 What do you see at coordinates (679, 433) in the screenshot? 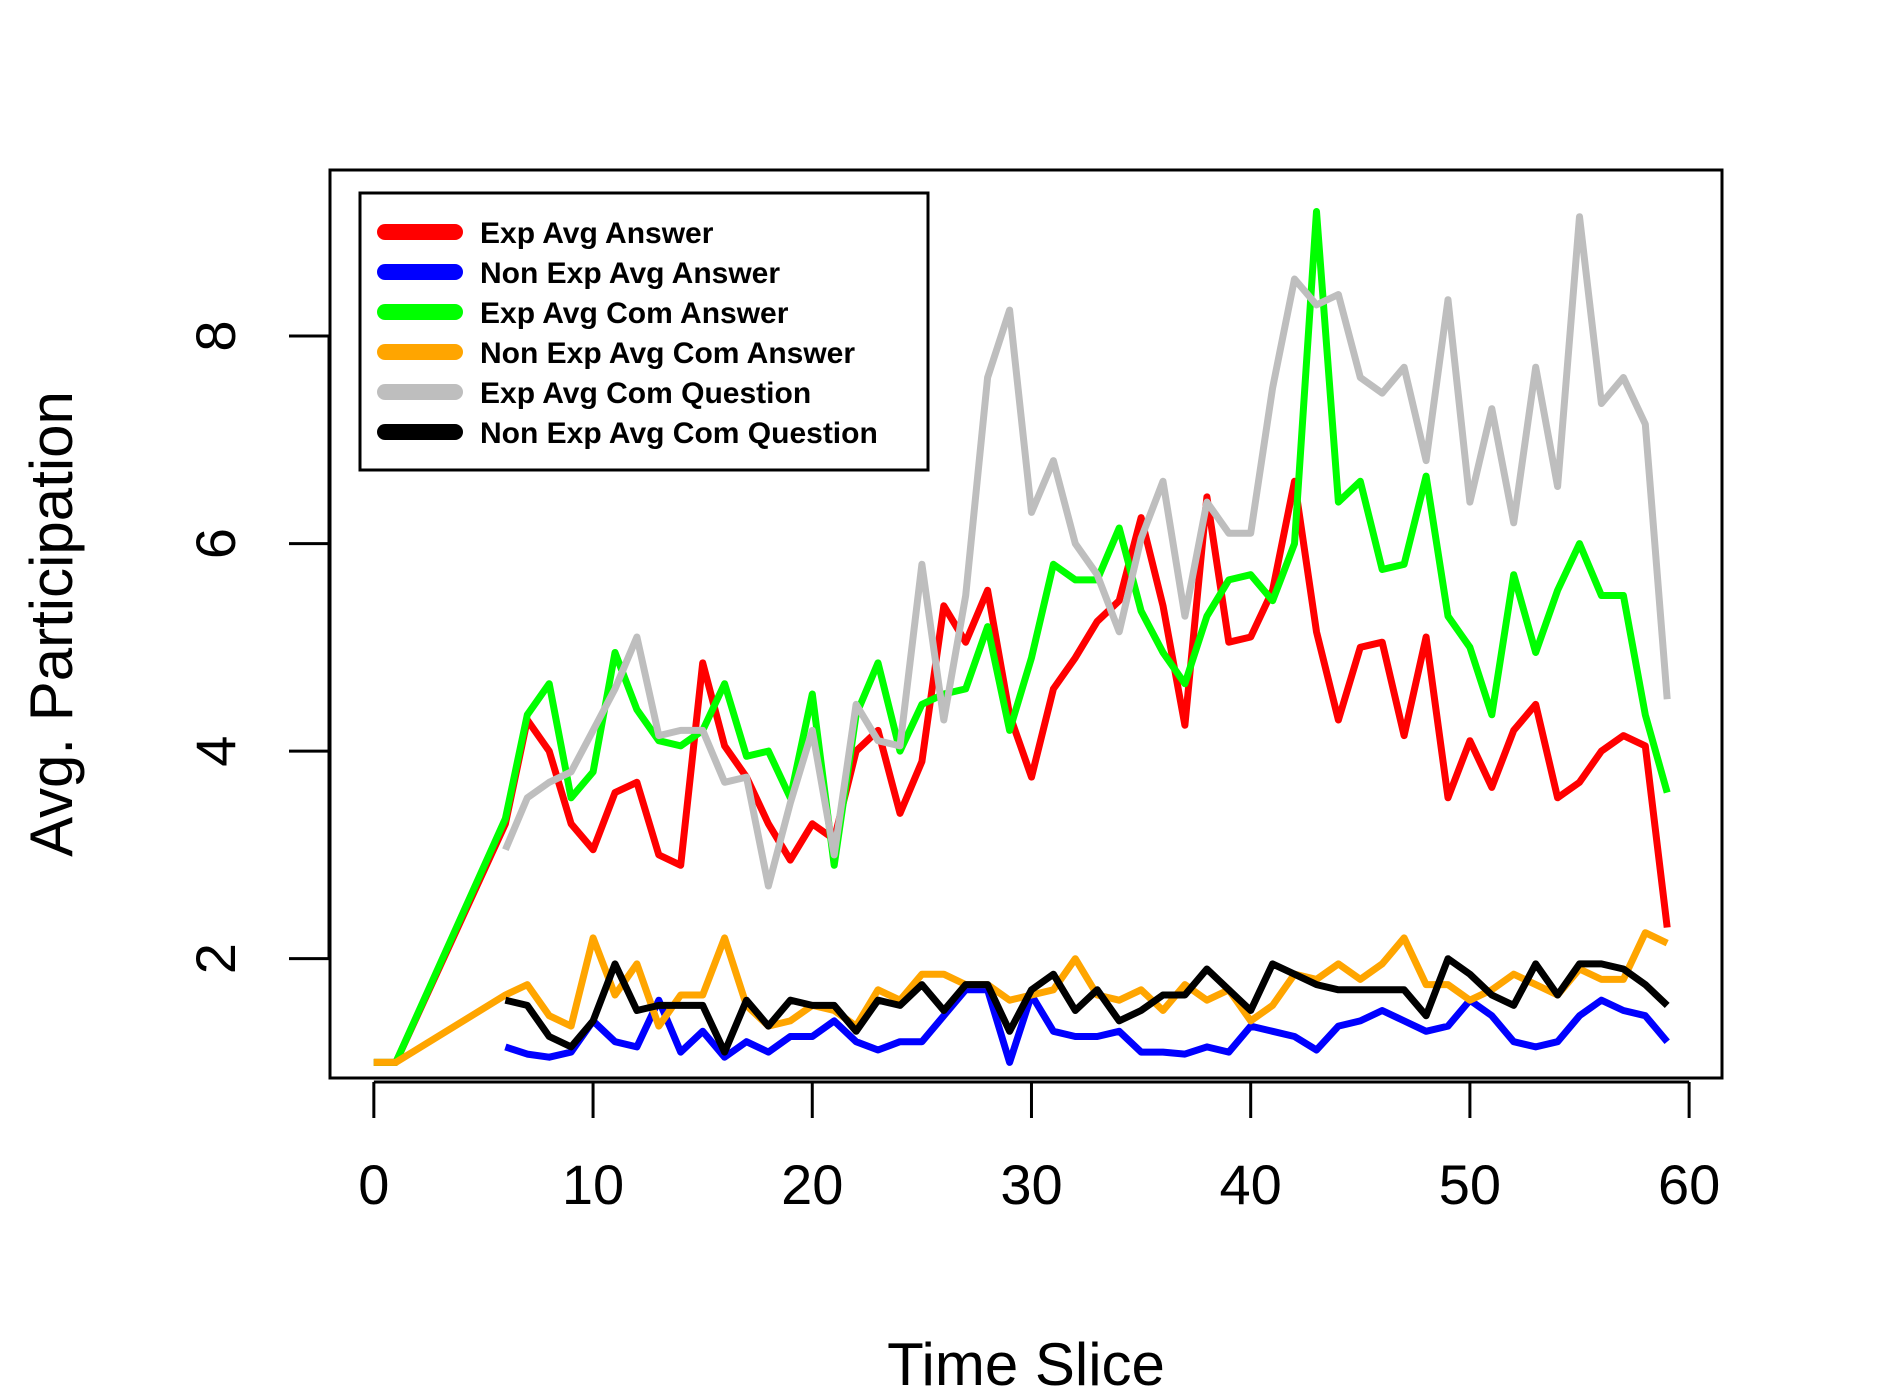
I see `legend-label-5: Non Exp Avg Com Question` at bounding box center [679, 433].